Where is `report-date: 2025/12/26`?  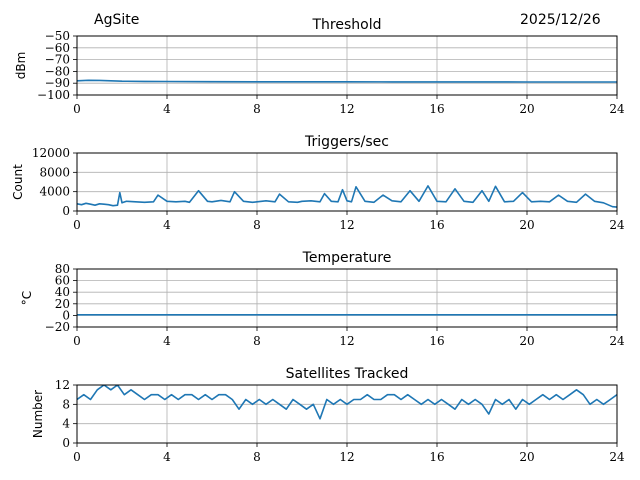 report-date: 2025/12/26 is located at coordinates (560, 20).